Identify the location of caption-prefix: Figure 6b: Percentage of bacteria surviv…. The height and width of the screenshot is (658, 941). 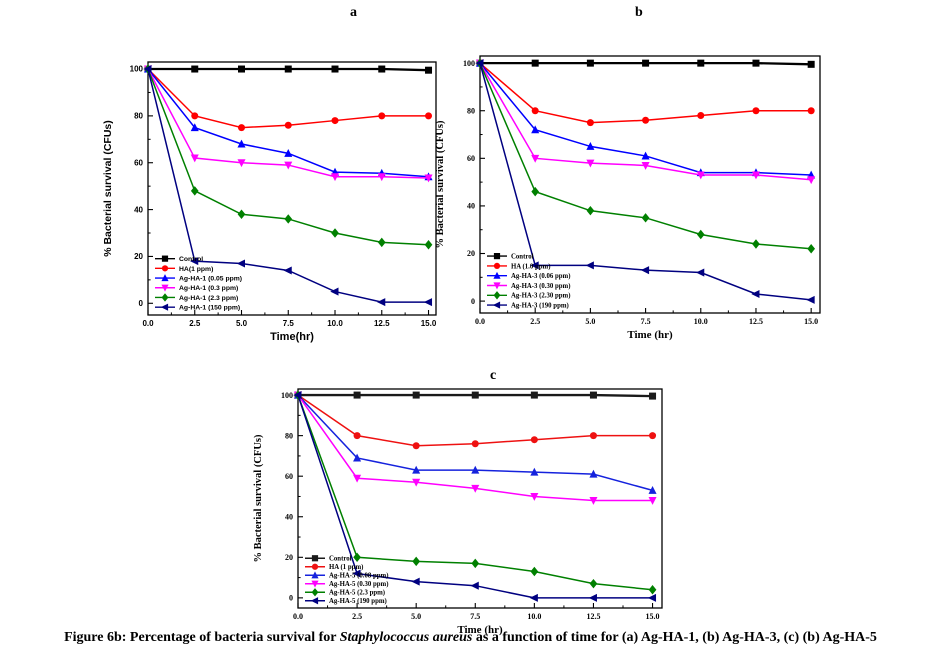
(202, 637).